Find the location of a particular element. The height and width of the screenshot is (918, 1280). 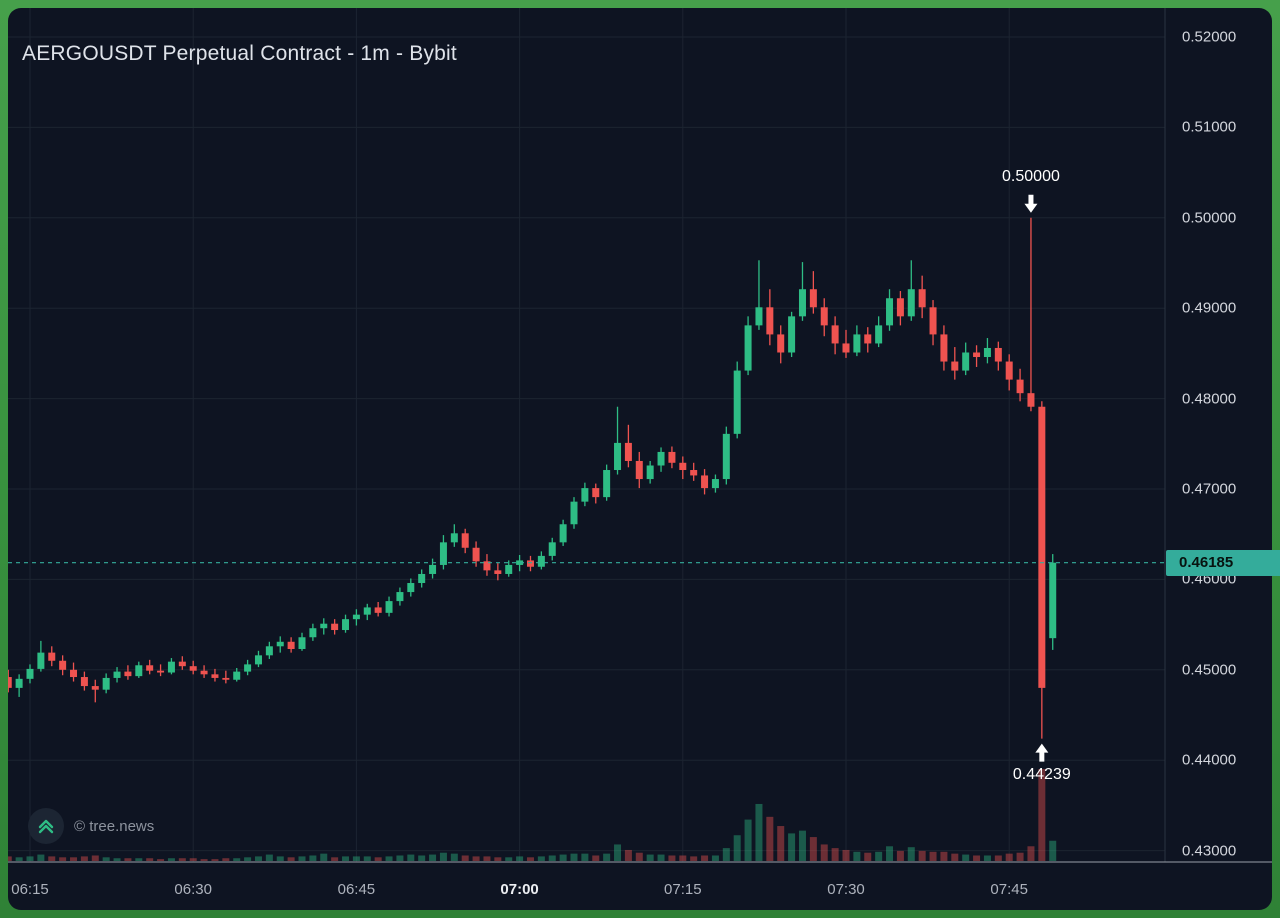

annotation-price-label: 0.50000 is located at coordinates (1031, 176).